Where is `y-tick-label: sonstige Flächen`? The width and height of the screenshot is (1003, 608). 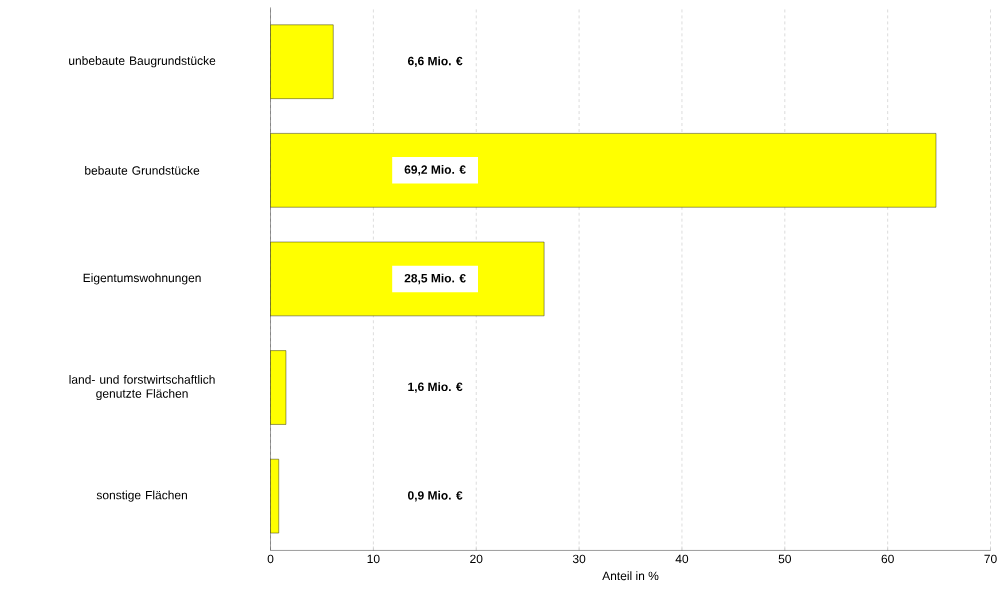
y-tick-label: sonstige Flächen is located at coordinates (141, 496).